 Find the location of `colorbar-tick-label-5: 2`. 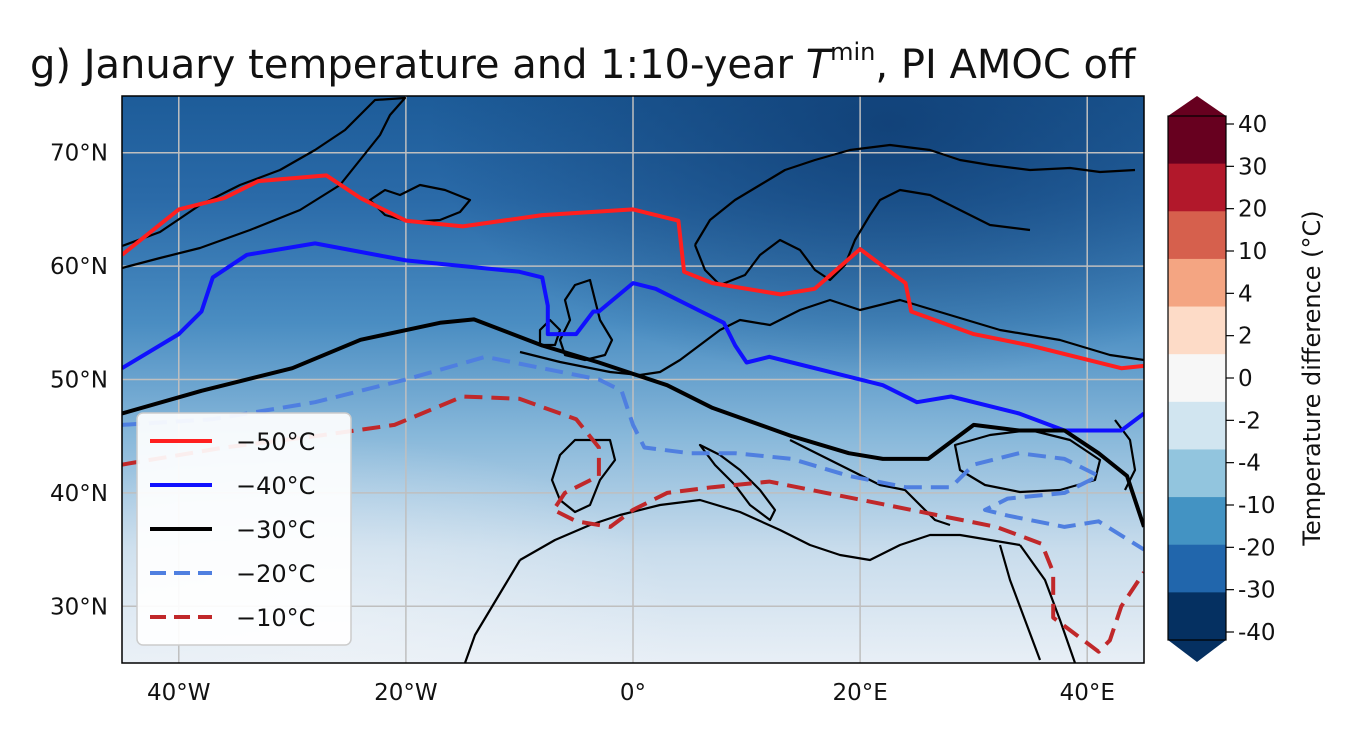

colorbar-tick-label-5: 2 is located at coordinates (1245, 337).